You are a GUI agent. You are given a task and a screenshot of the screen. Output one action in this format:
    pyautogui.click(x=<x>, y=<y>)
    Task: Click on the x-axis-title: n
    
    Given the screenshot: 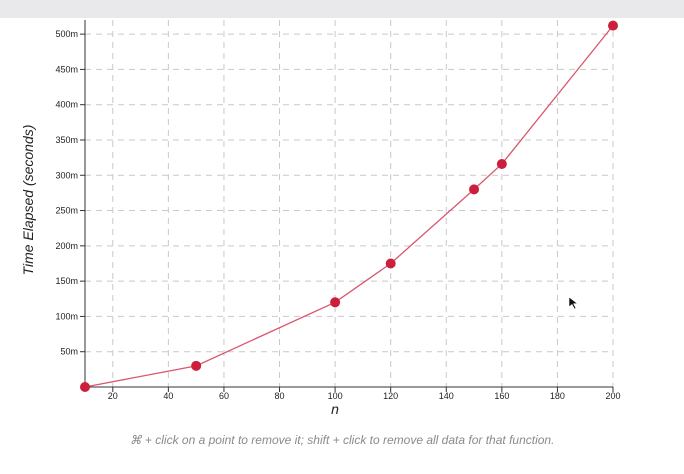 What is the action you would take?
    pyautogui.click(x=335, y=409)
    